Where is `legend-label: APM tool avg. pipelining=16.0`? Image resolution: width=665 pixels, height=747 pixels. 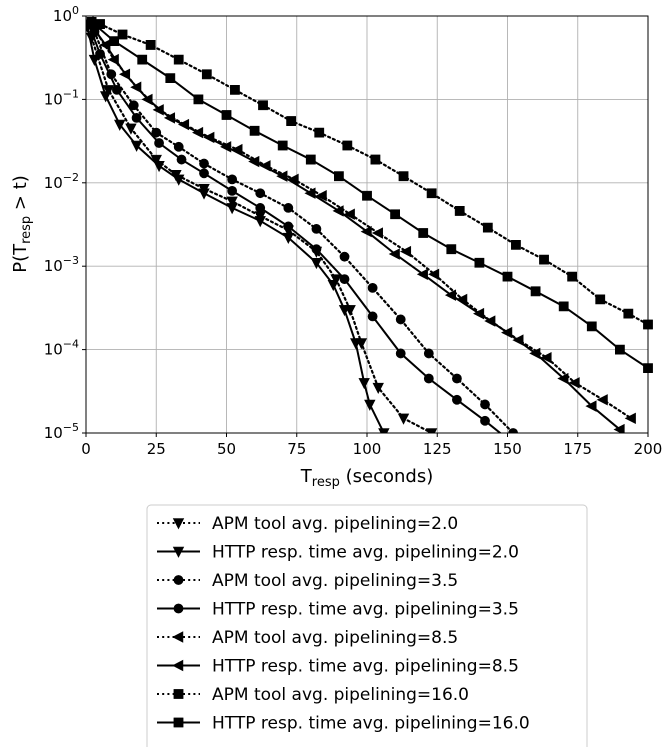 legend-label: APM tool avg. pipelining=16.0 is located at coordinates (340, 695).